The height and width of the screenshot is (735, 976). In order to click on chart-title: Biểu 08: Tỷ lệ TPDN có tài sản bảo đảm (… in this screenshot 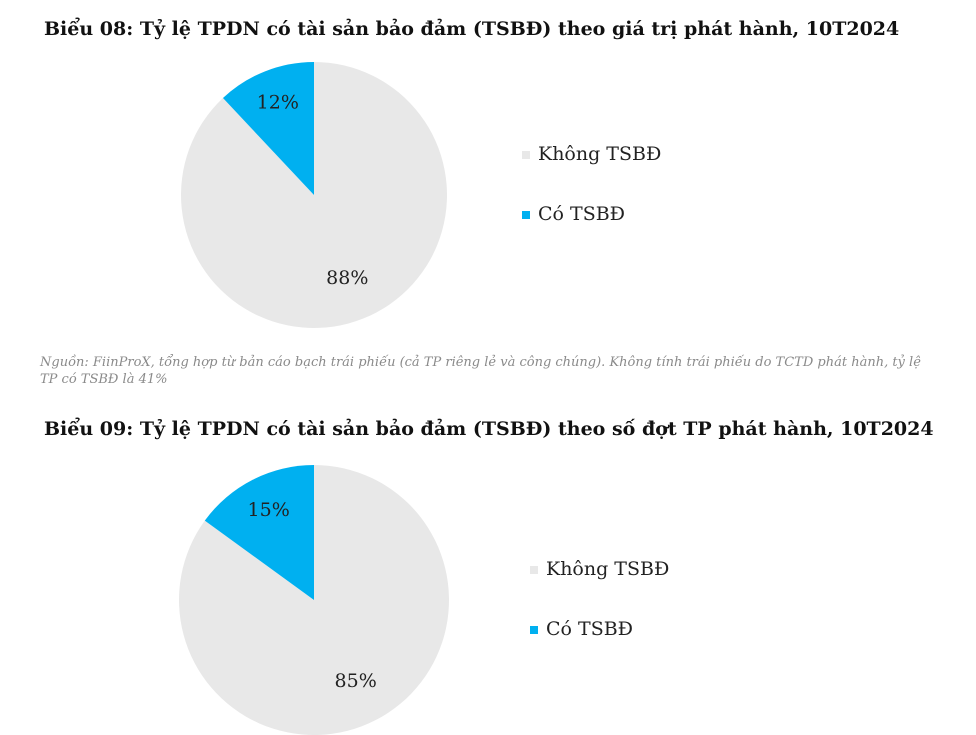, I will do `click(471, 28)`.